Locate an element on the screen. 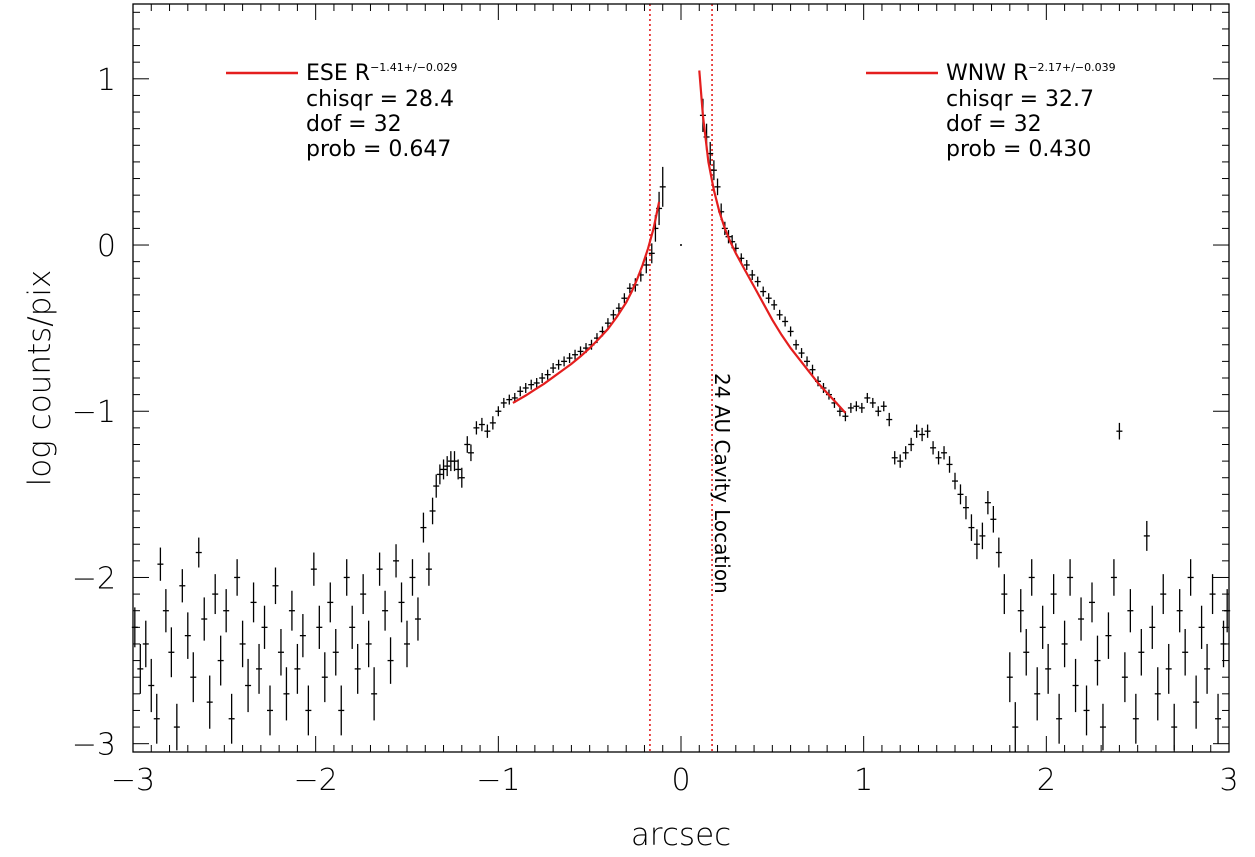 This screenshot has width=1255, height=857. legend-prob-ese: prob = 0.647 is located at coordinates (378, 149).